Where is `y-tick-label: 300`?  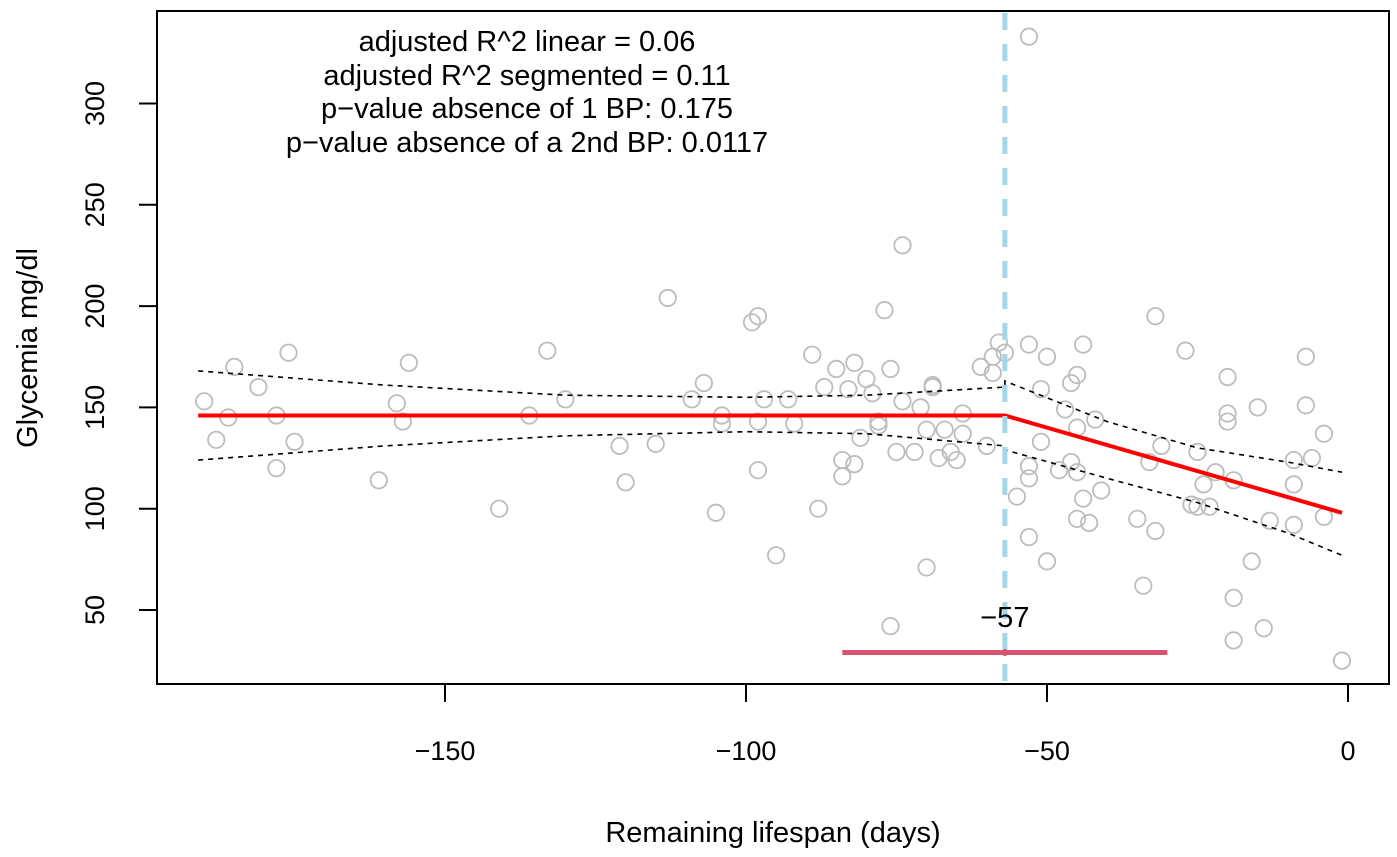 y-tick-label: 300 is located at coordinates (95, 103).